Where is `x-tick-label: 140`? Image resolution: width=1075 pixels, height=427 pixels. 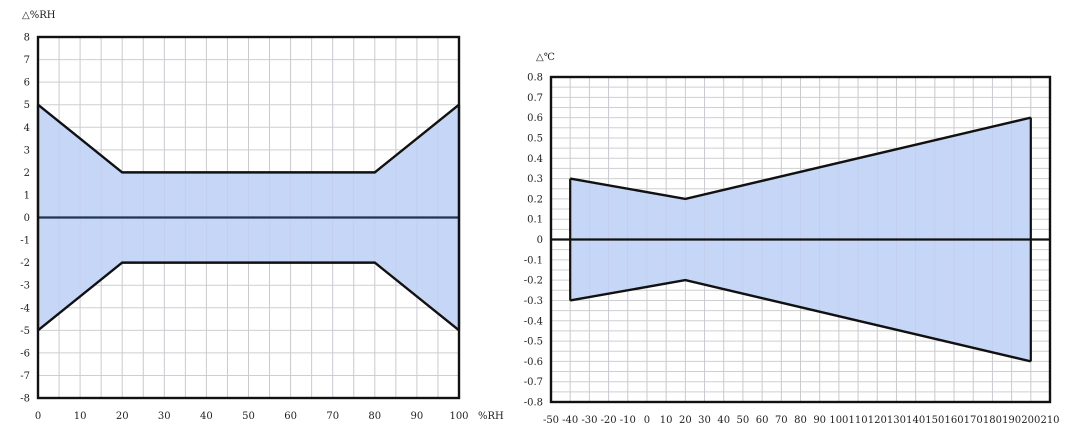
x-tick-label: 140 is located at coordinates (915, 420).